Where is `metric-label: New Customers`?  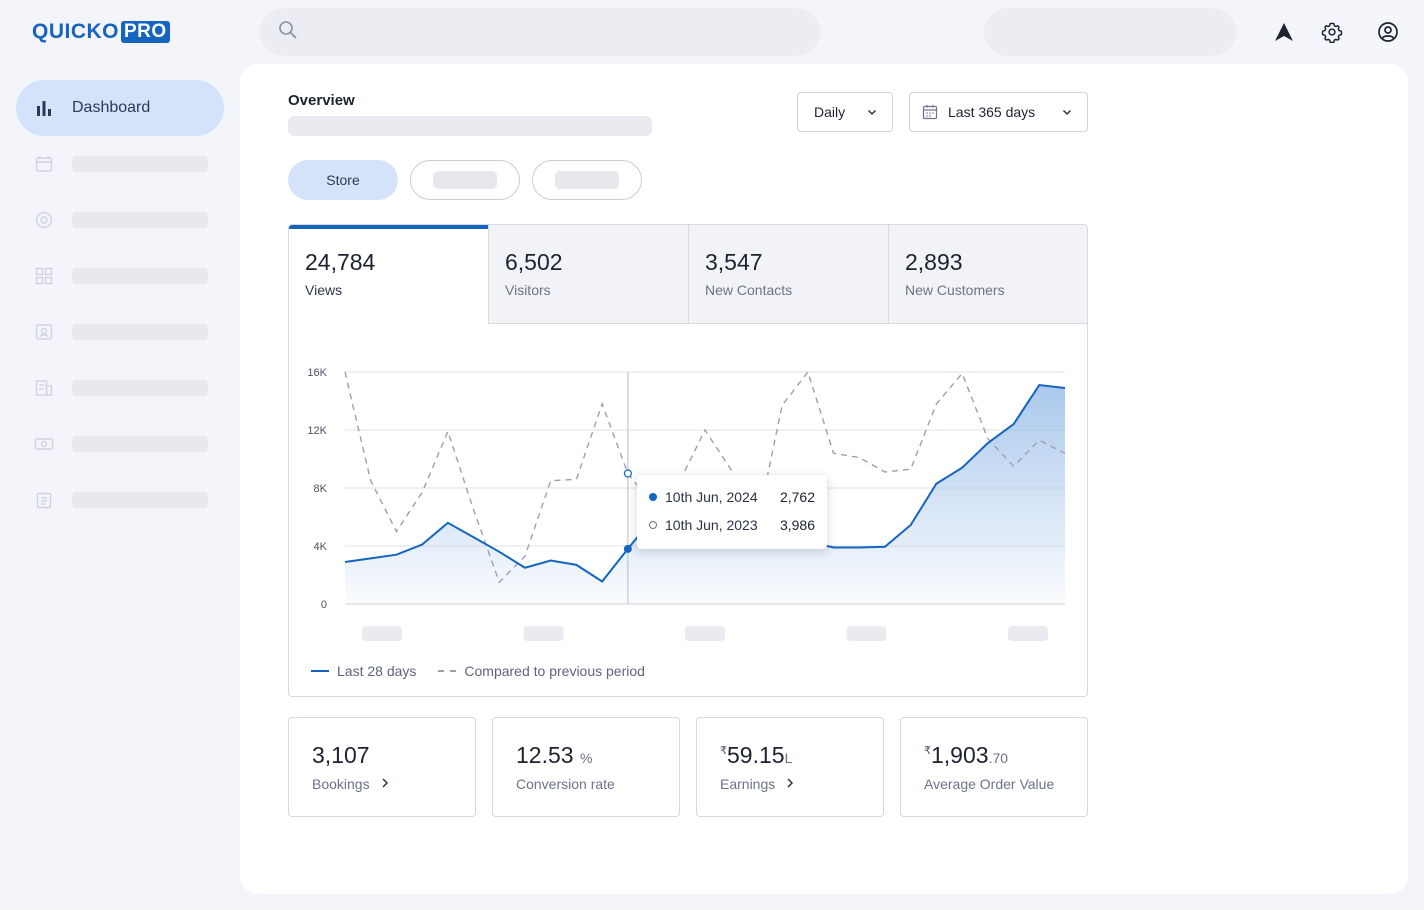 metric-label: New Customers is located at coordinates (955, 290).